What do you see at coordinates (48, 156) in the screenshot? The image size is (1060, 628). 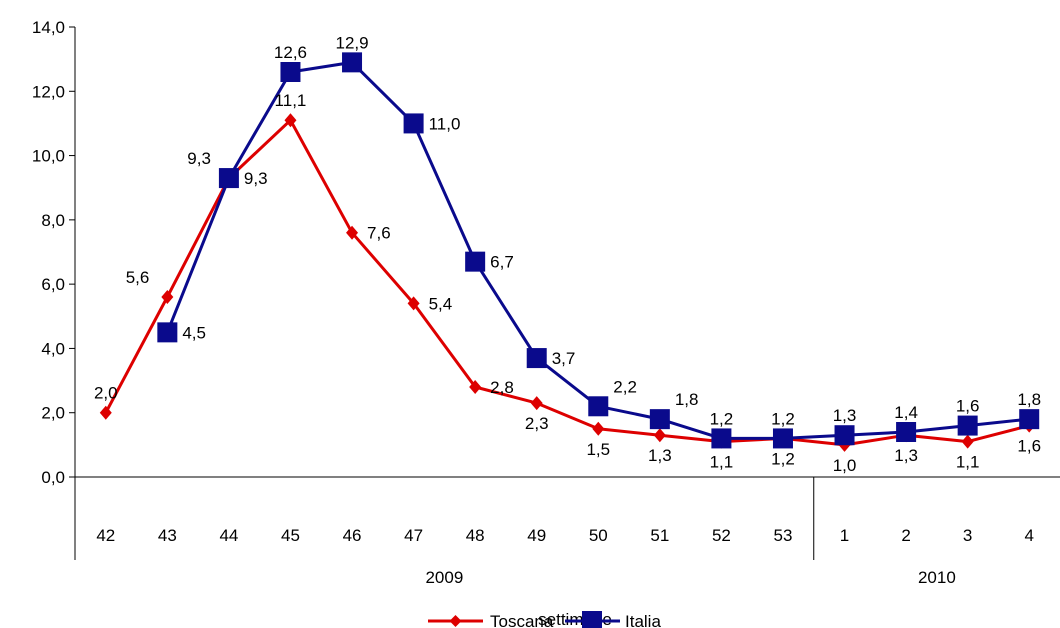 I see `y-tick-label: 10,0` at bounding box center [48, 156].